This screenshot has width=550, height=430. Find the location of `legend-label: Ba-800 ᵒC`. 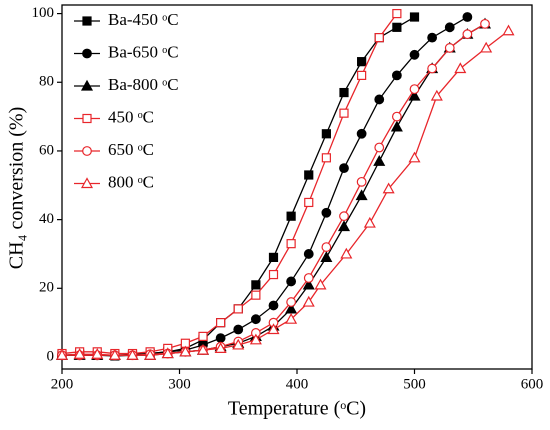

legend-label: Ba-800 ᵒC is located at coordinates (143, 84).